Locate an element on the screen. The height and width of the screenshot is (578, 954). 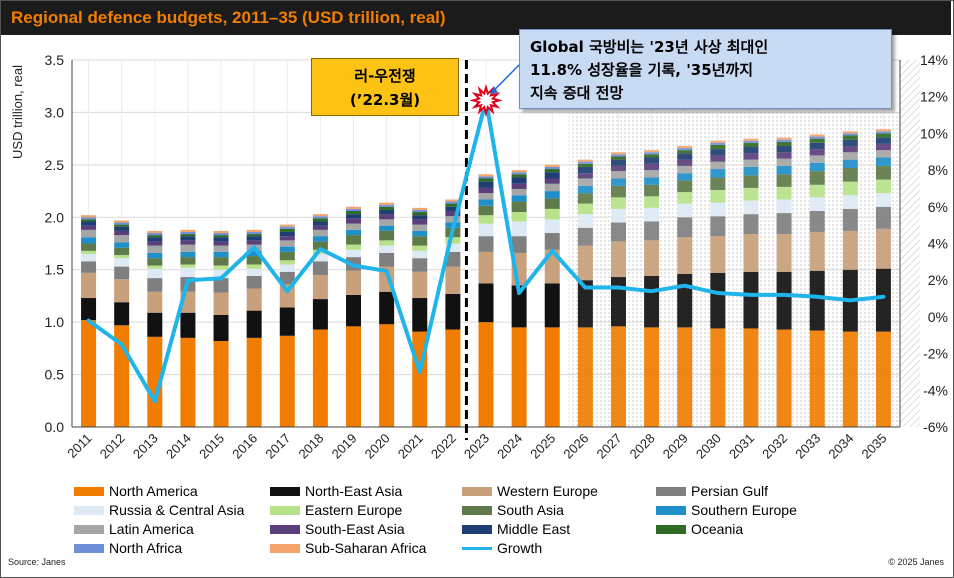
x-tick-label: 2034 is located at coordinates (840, 446).